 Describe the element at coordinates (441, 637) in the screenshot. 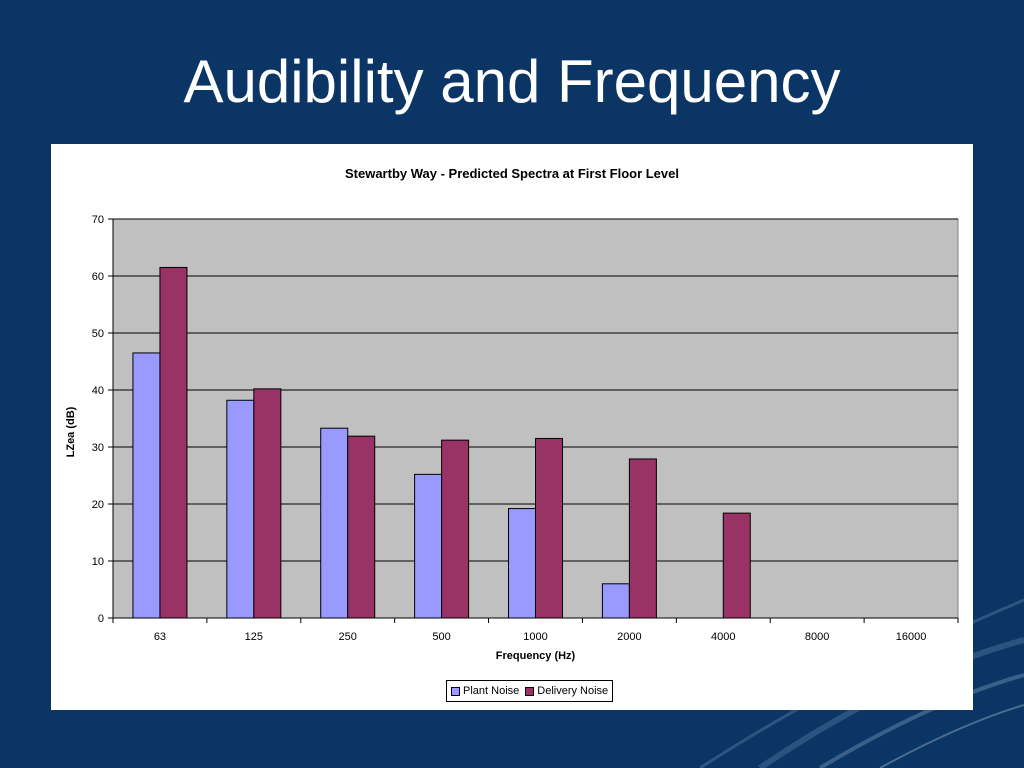

I see `x-tick-label: 500` at that location.